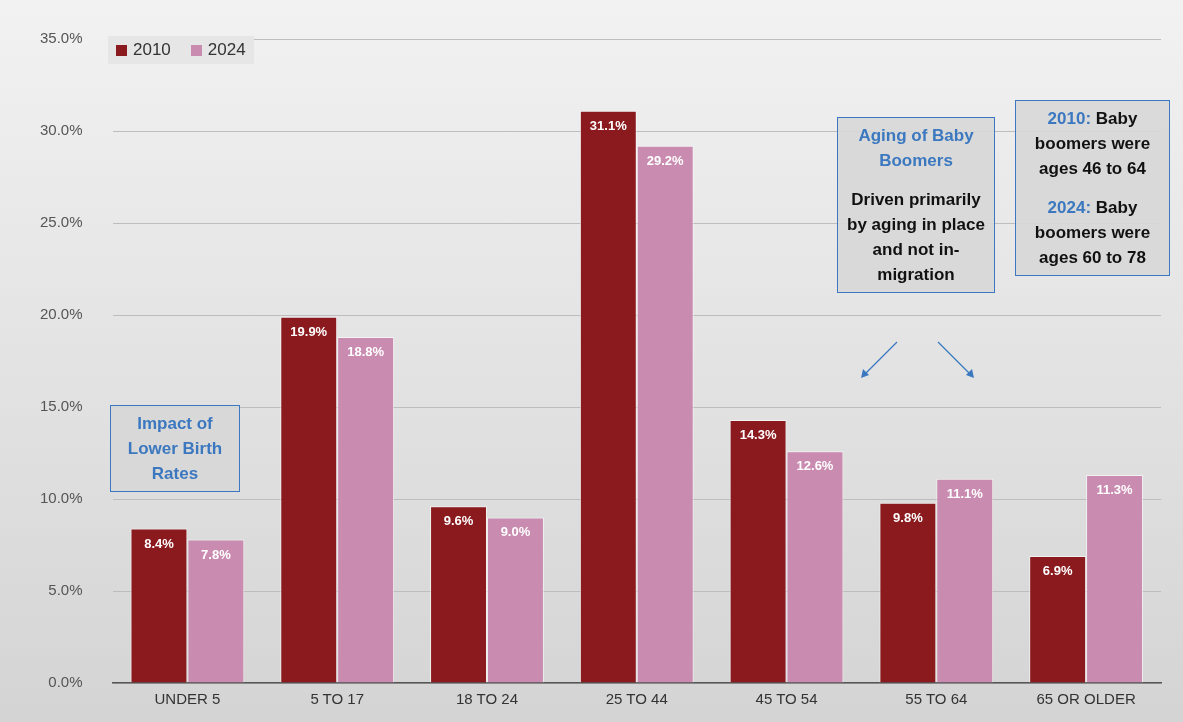 This screenshot has width=1183, height=722. What do you see at coordinates (1092, 188) in the screenshot?
I see `callout-box: 2010: Baby boomers were ages 46 to 64 2024: Baby boomers were ages 60 to 78` at bounding box center [1092, 188].